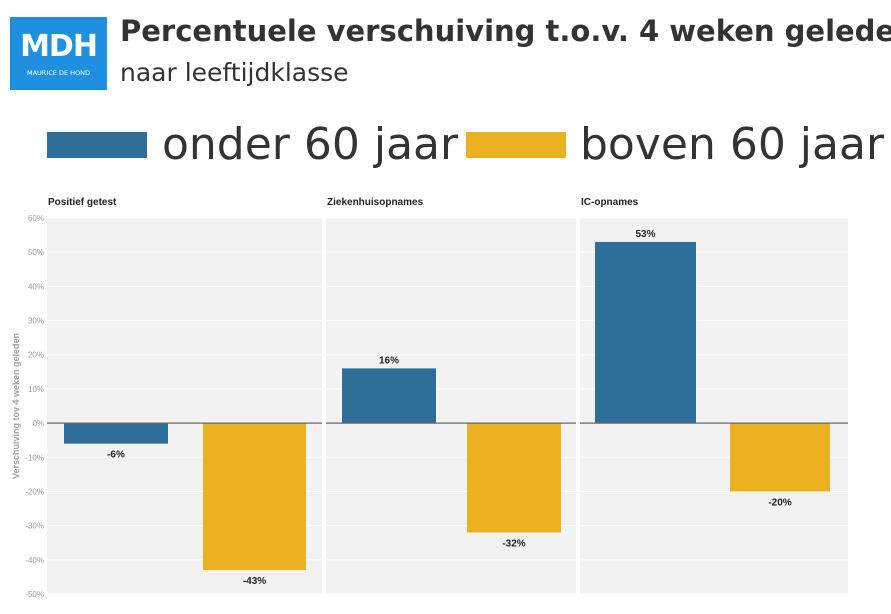 The width and height of the screenshot is (891, 614). I want to click on legend-label-under-60: onder 60 jaar, so click(310, 144).